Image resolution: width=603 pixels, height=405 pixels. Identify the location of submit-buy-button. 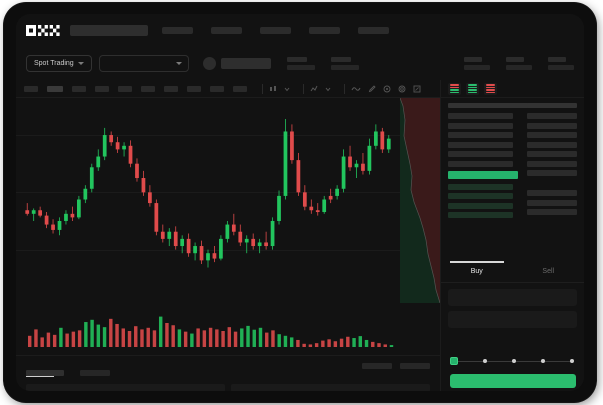
(513, 381).